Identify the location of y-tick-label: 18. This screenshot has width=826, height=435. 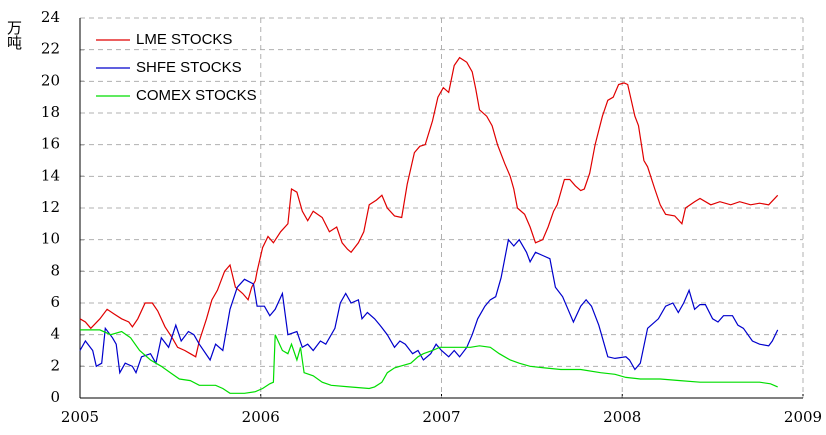
(50, 112).